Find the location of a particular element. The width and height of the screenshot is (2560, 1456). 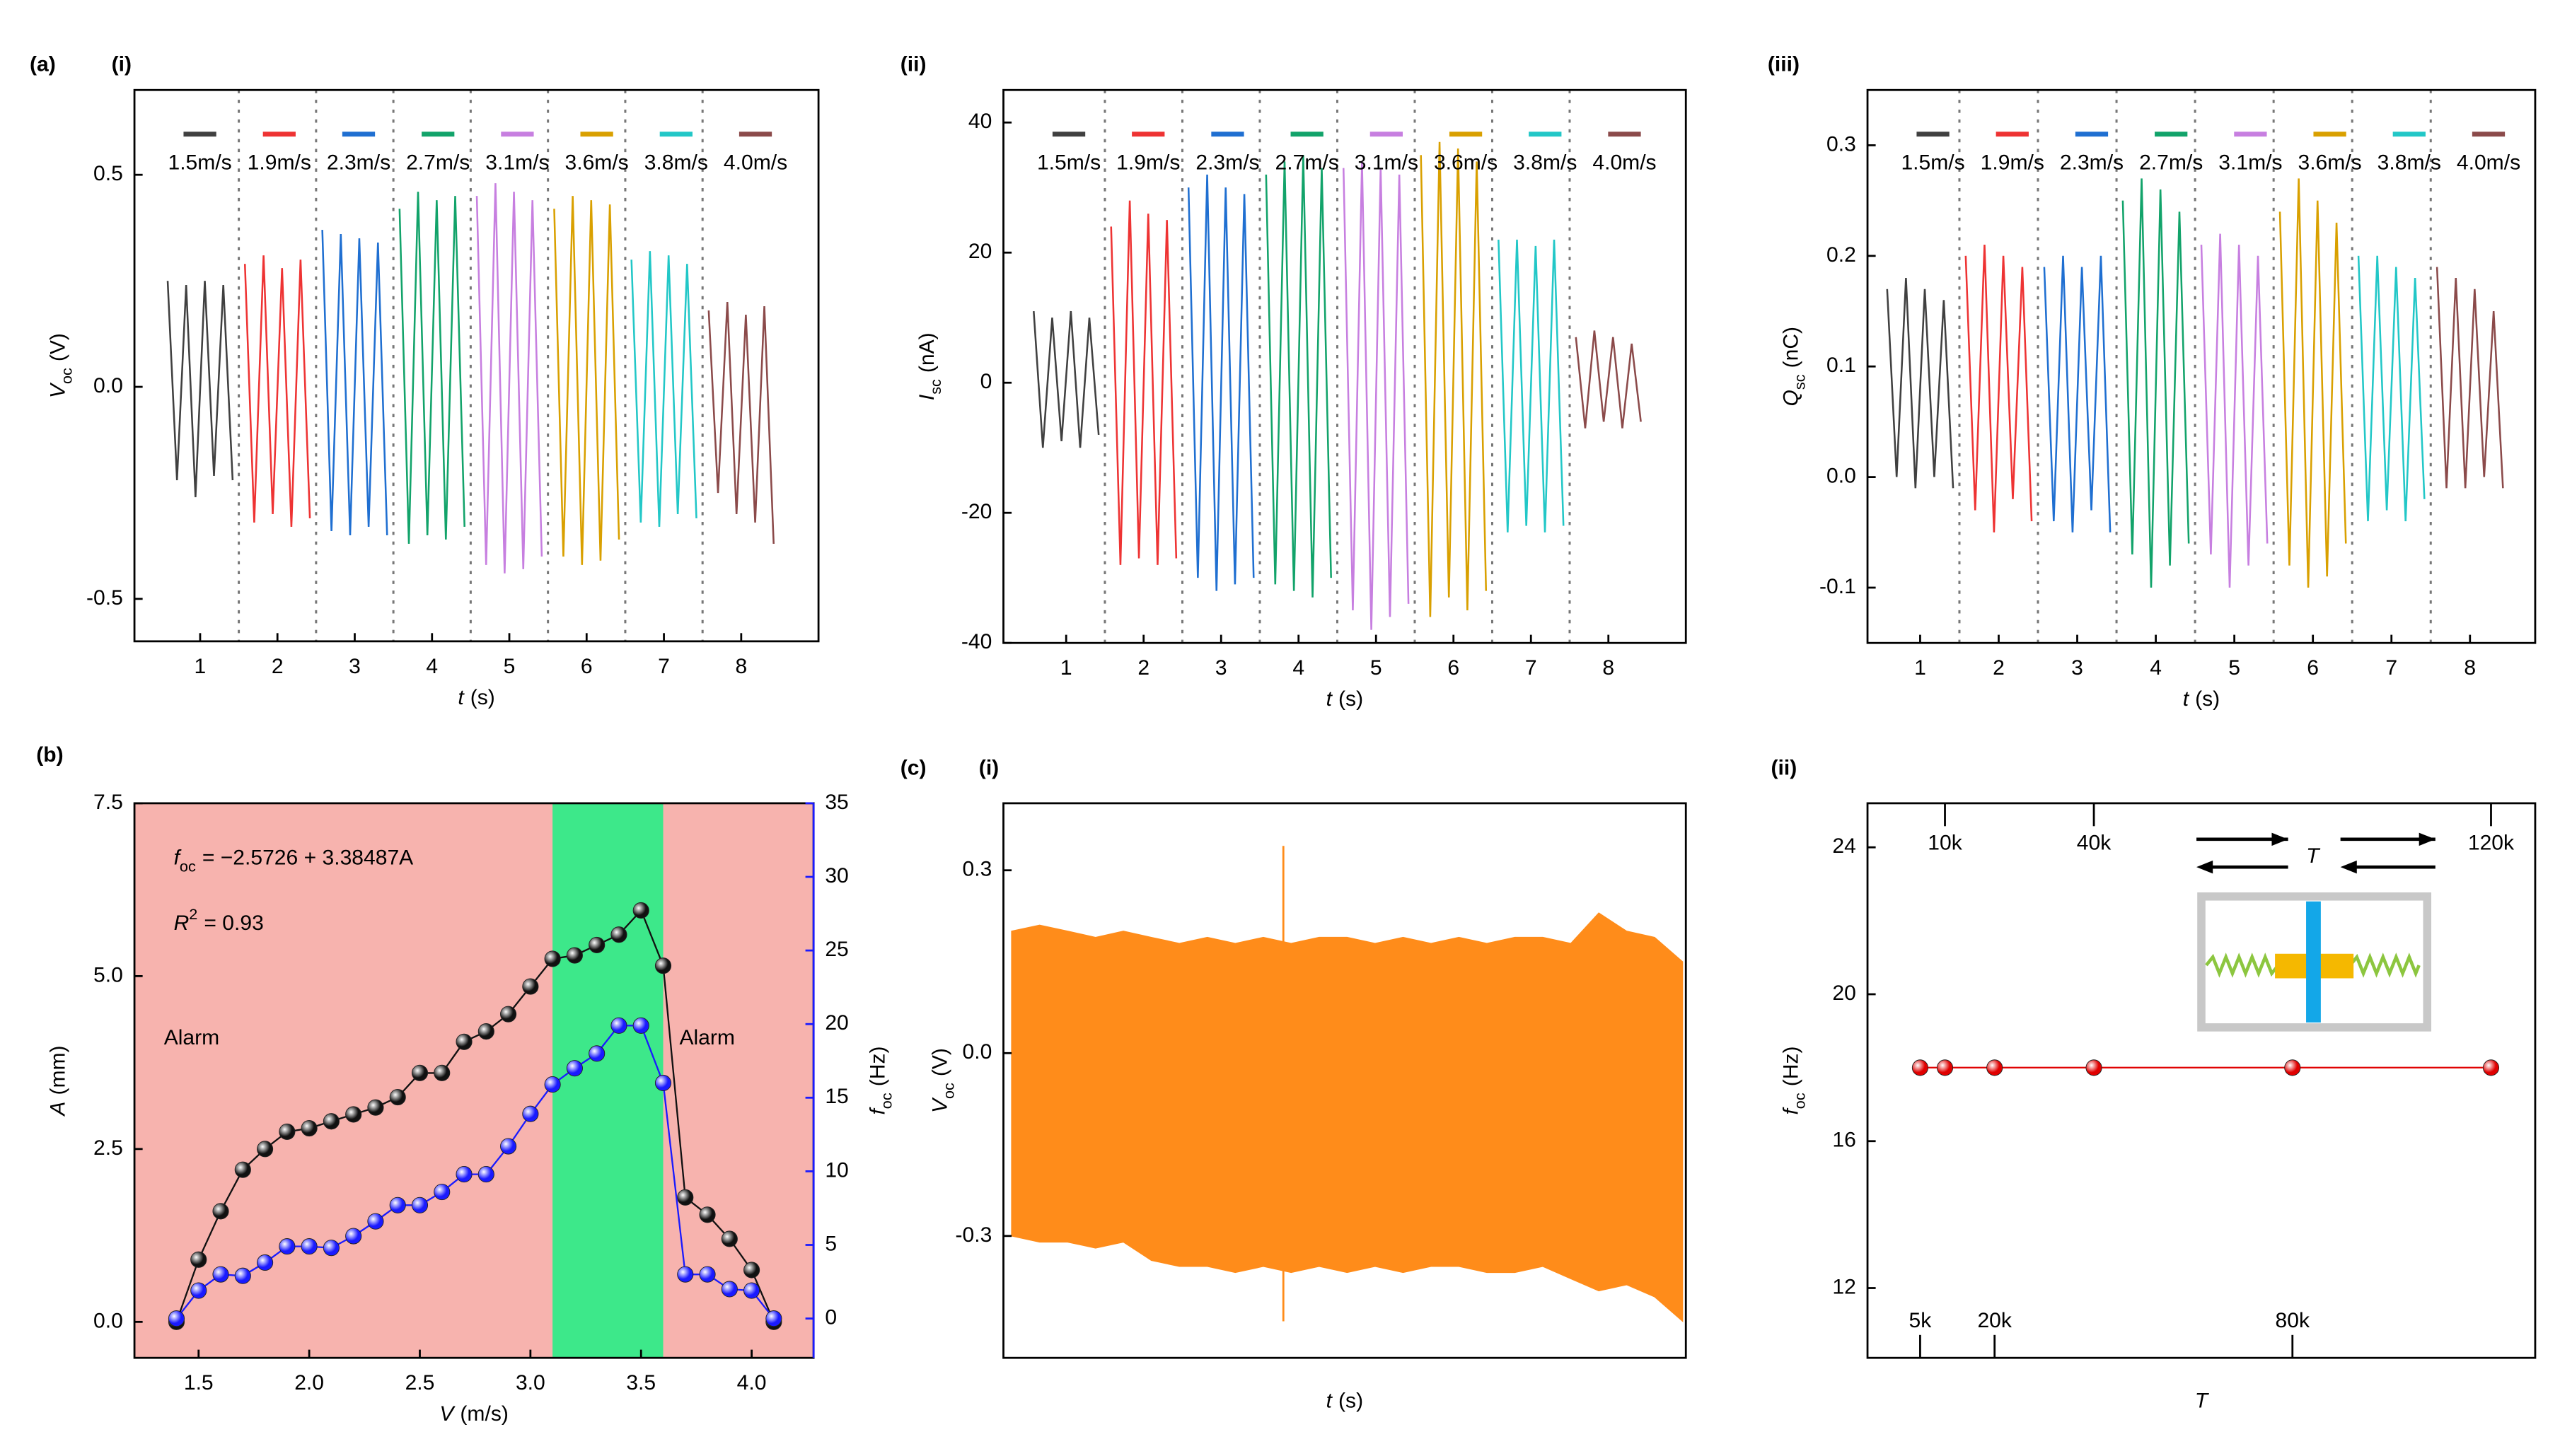

label-part: V is located at coordinates (940, 1105).